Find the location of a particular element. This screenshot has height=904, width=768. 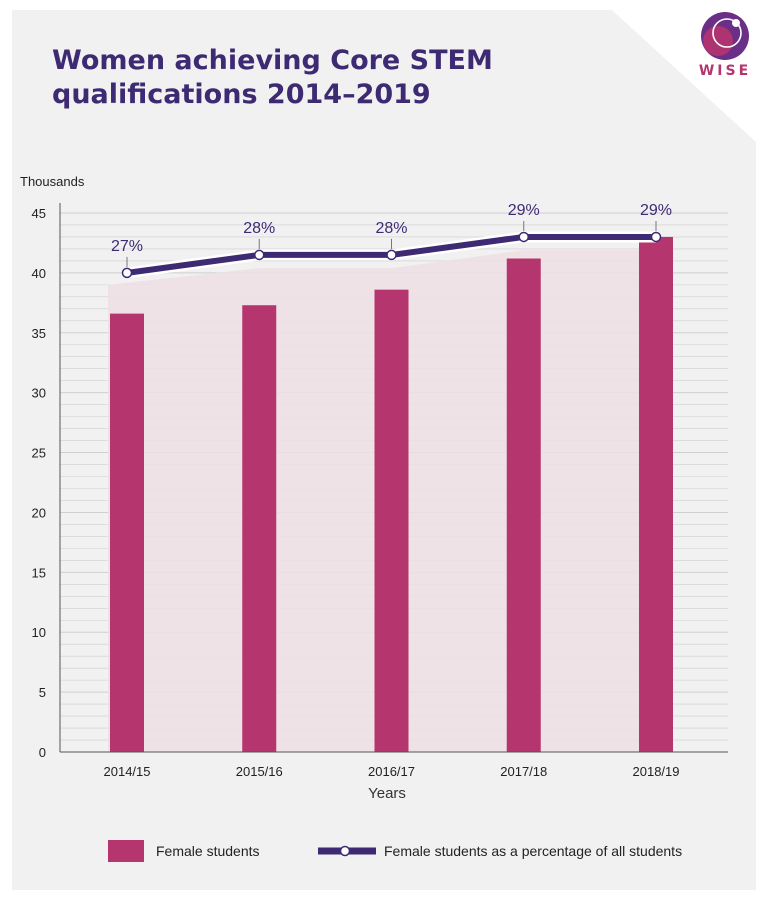

percentage-line: 27% 28% 28% 29% 29% is located at coordinates (391, 240).